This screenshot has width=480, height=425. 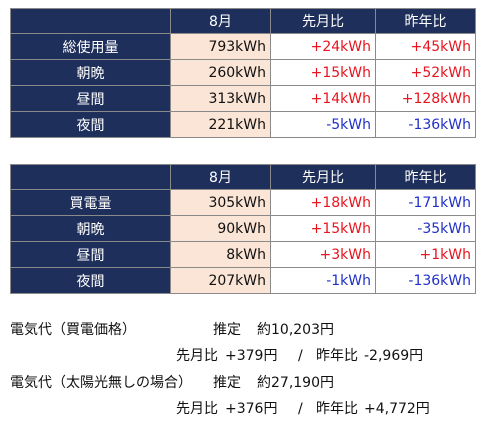 What do you see at coordinates (323, 254) in the screenshot?
I see `row-vs-last-month: +3kWh` at bounding box center [323, 254].